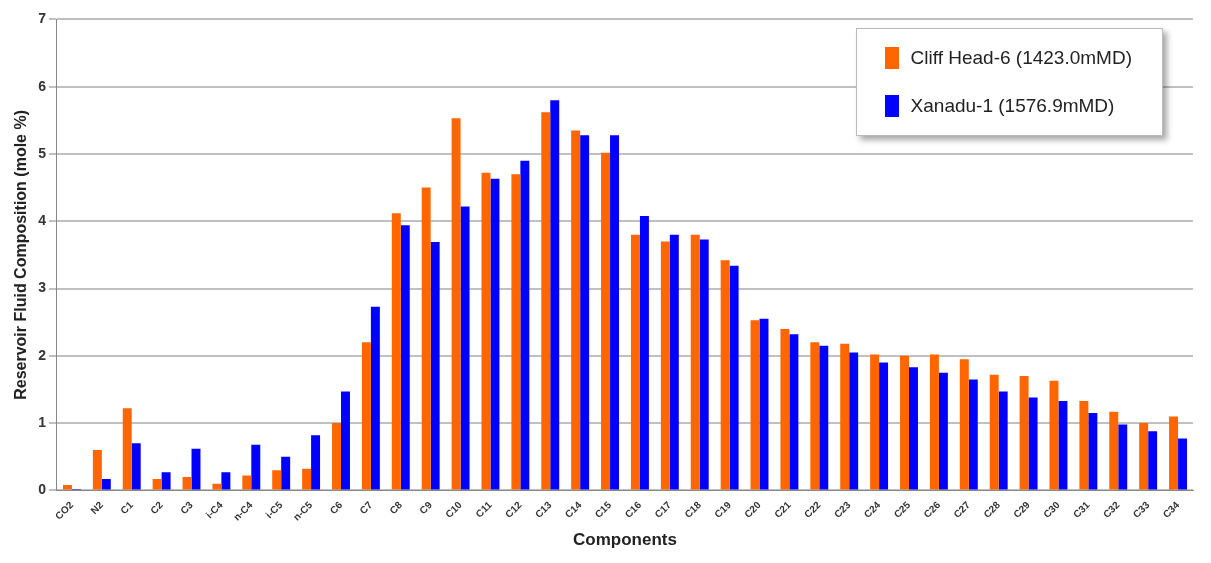 The width and height of the screenshot is (1211, 563). Describe the element at coordinates (454, 509) in the screenshot. I see `x-tick-label: C10` at that location.